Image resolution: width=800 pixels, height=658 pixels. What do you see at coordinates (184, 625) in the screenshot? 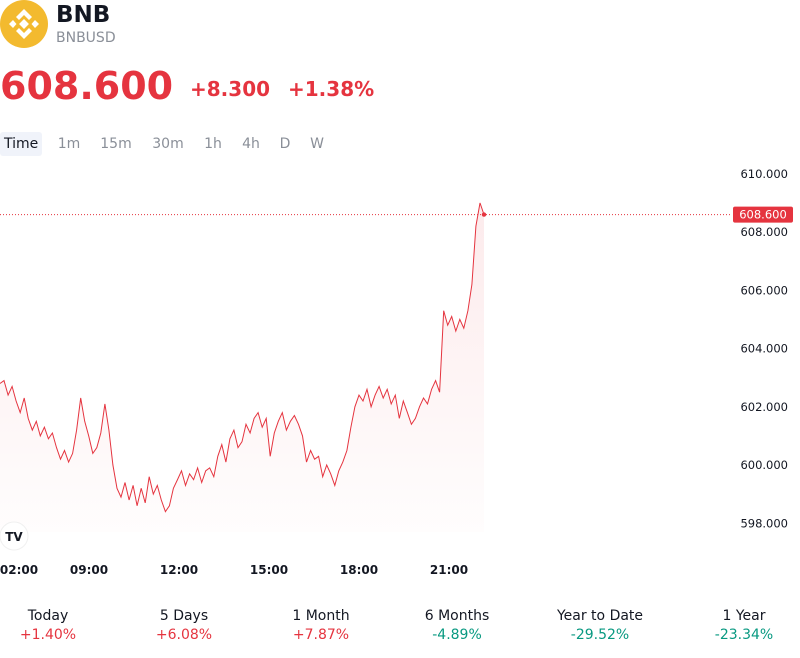
I see `perf-5-days: 5 Days +6.08%` at bounding box center [184, 625].